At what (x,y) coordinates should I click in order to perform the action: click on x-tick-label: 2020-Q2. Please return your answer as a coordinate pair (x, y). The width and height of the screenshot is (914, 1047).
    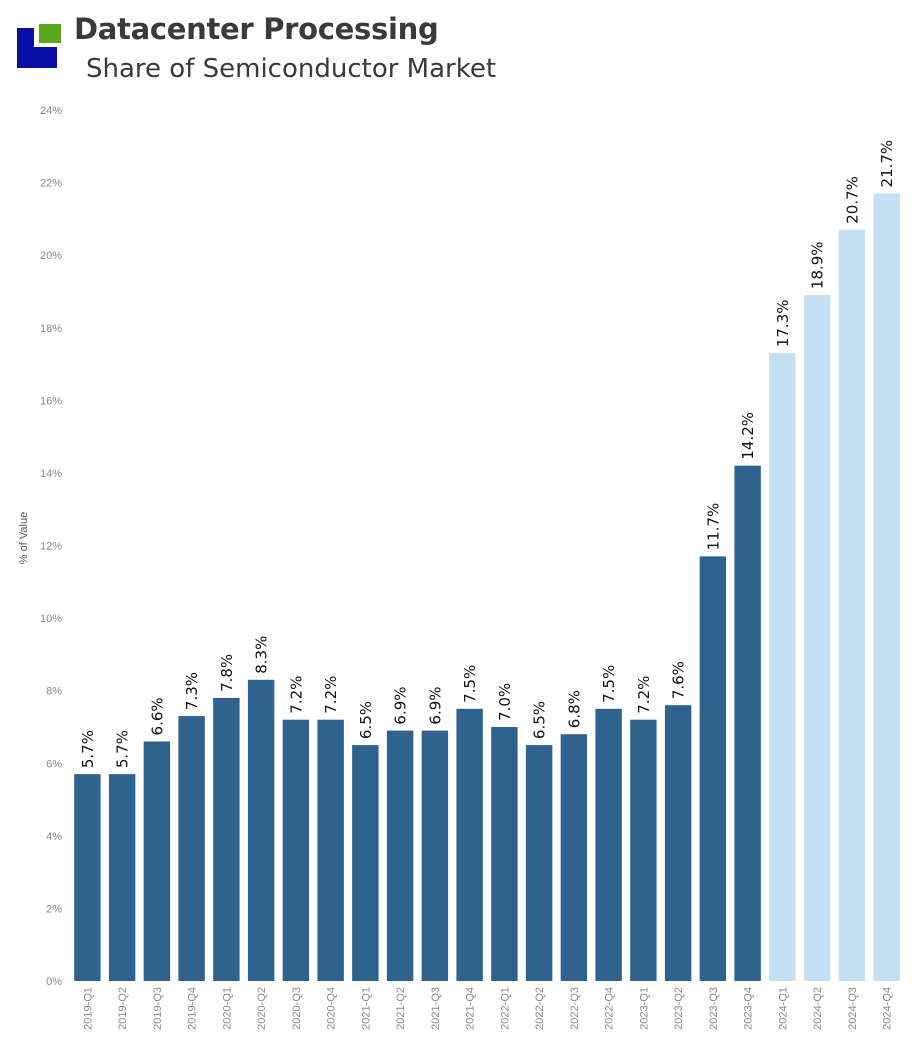
    Looking at the image, I should click on (262, 1008).